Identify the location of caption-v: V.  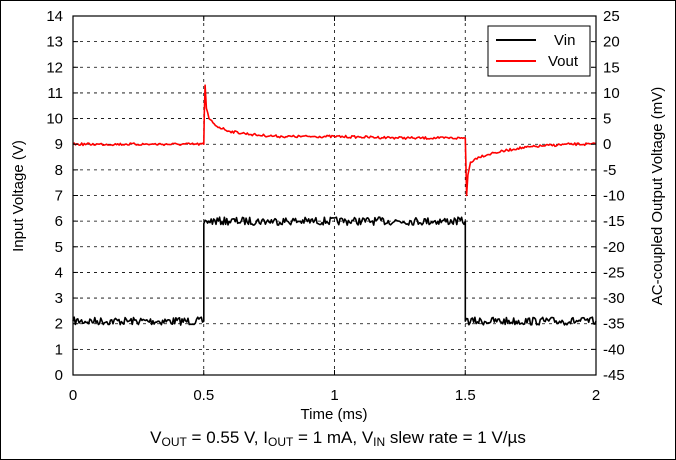
(156, 437).